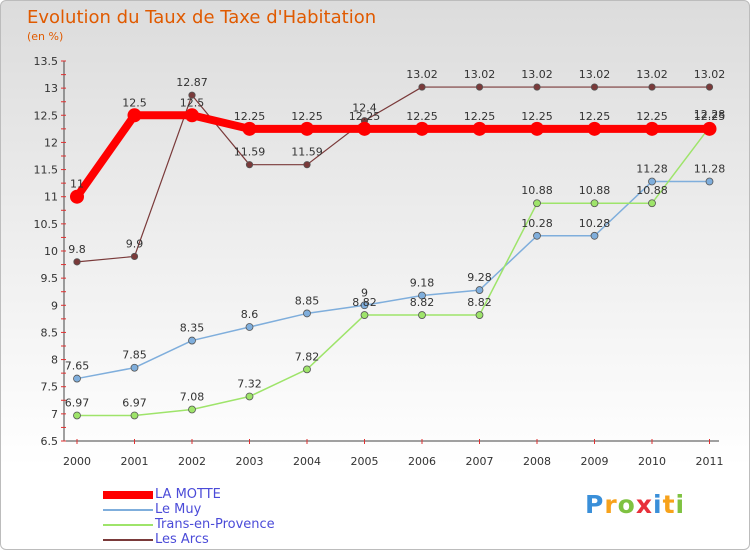 This screenshot has width=750, height=550. I want to click on x-tick-label: 2002, so click(192, 461).